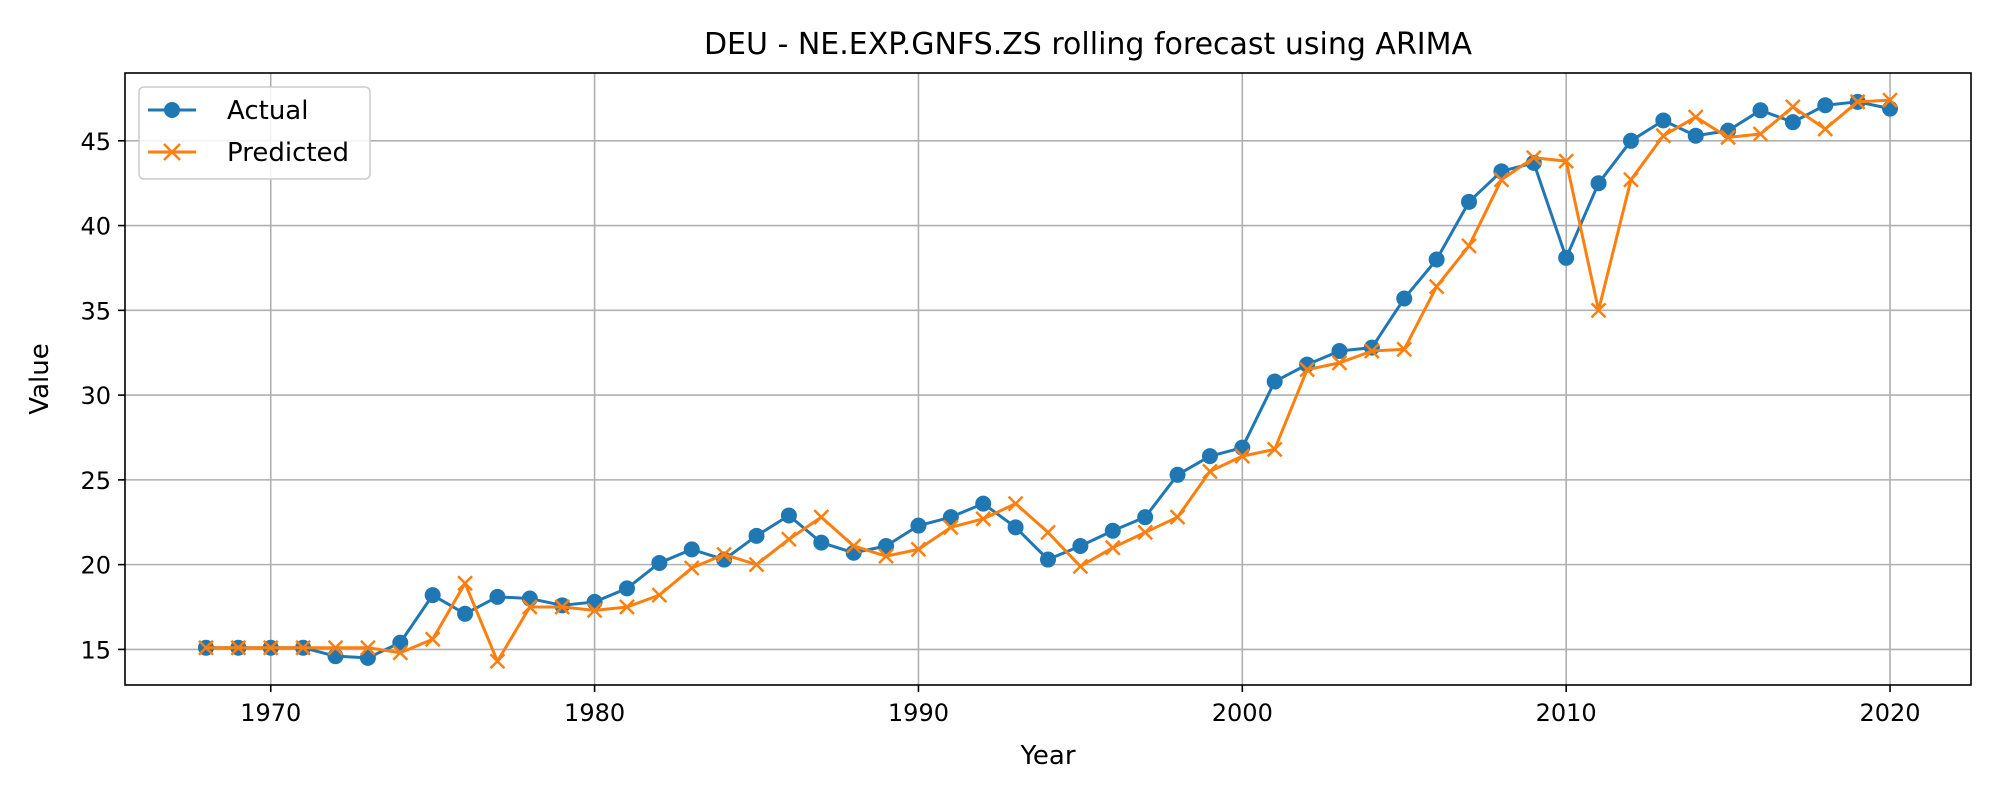 The width and height of the screenshot is (2000, 800). I want to click on y-tick-label: 25, so click(95, 481).